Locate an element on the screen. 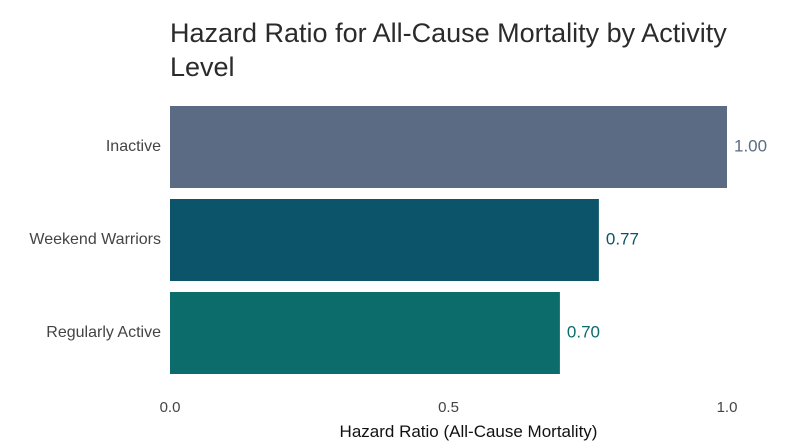  x-tick-labels: 0.0 0.5 1.0 is located at coordinates (449, 407).